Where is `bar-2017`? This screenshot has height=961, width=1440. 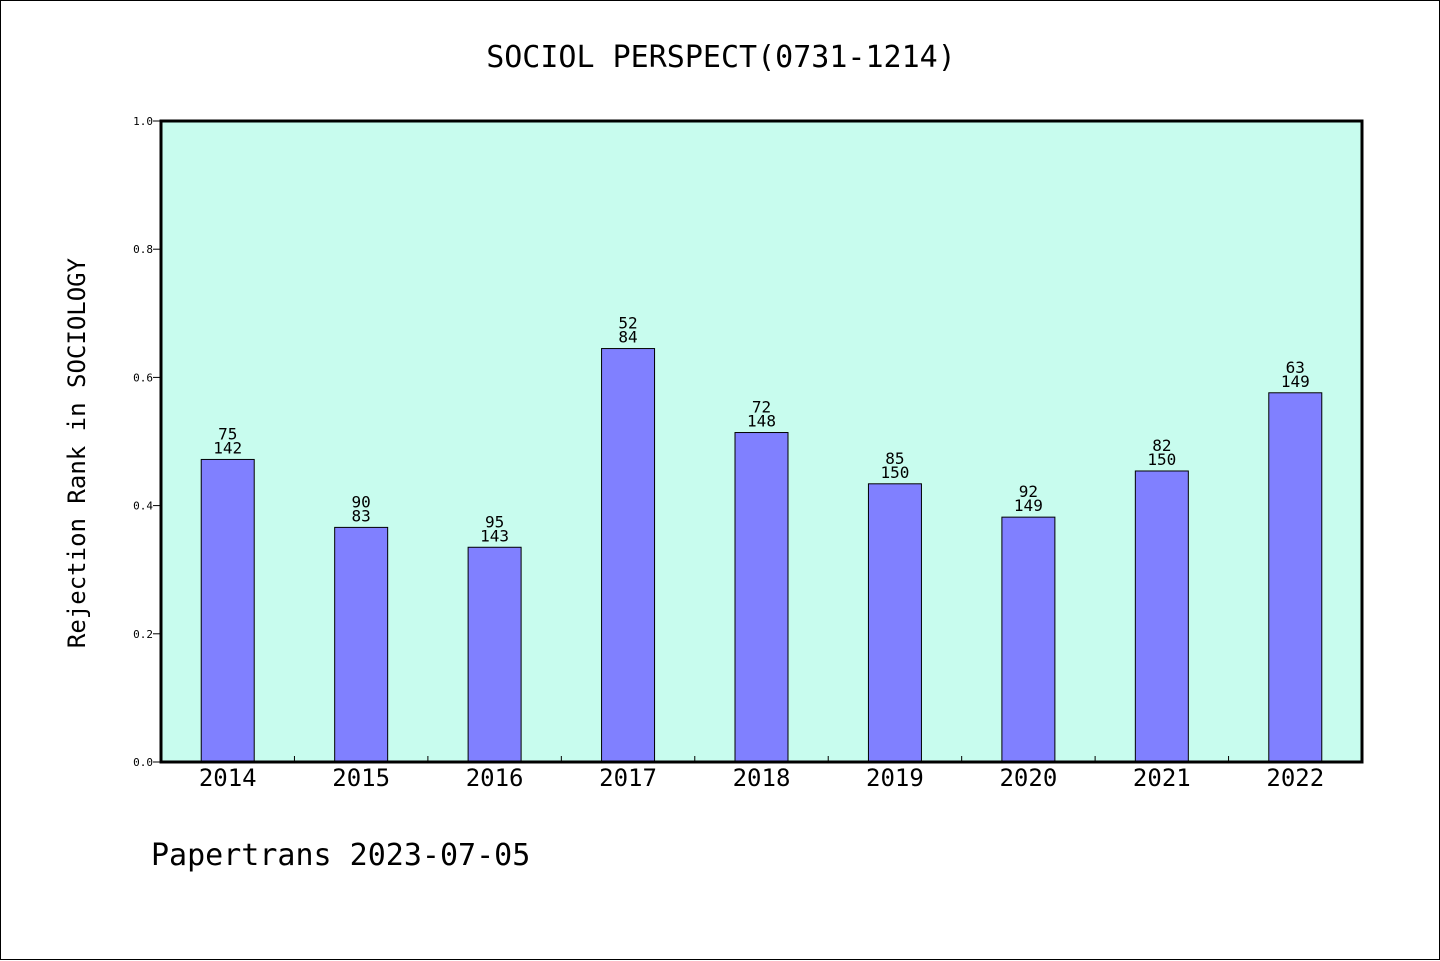 bar-2017 is located at coordinates (628, 555).